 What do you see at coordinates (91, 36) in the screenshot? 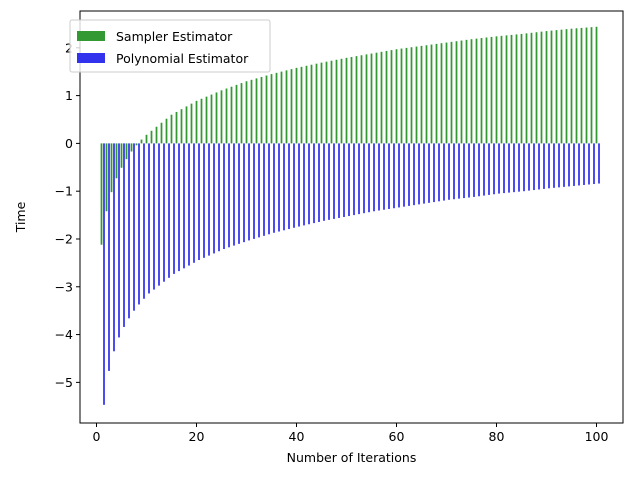
I see `legend-swatch-sampler` at bounding box center [91, 36].